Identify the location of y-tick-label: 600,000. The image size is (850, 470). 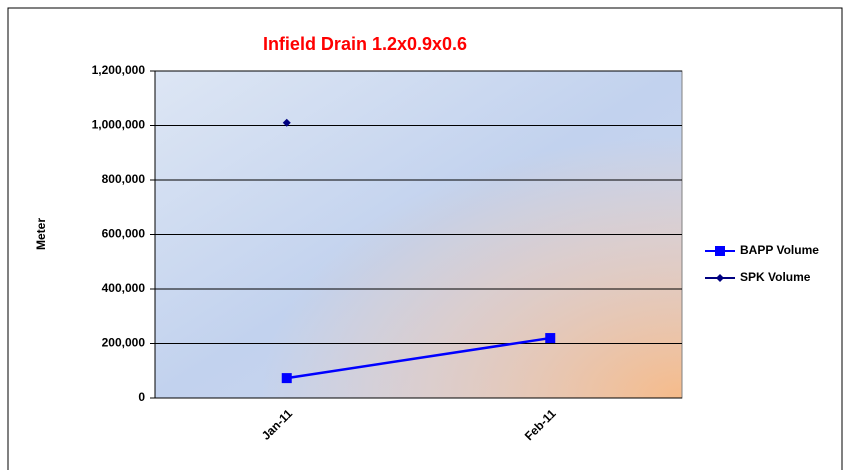
(124, 234).